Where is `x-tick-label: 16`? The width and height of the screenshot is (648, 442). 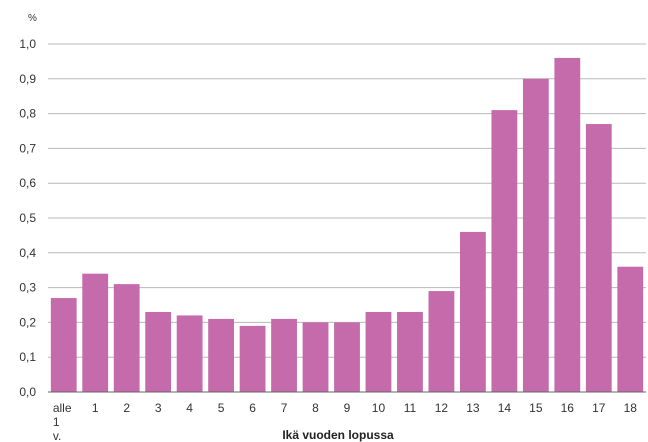
x-tick-label: 16 is located at coordinates (568, 408).